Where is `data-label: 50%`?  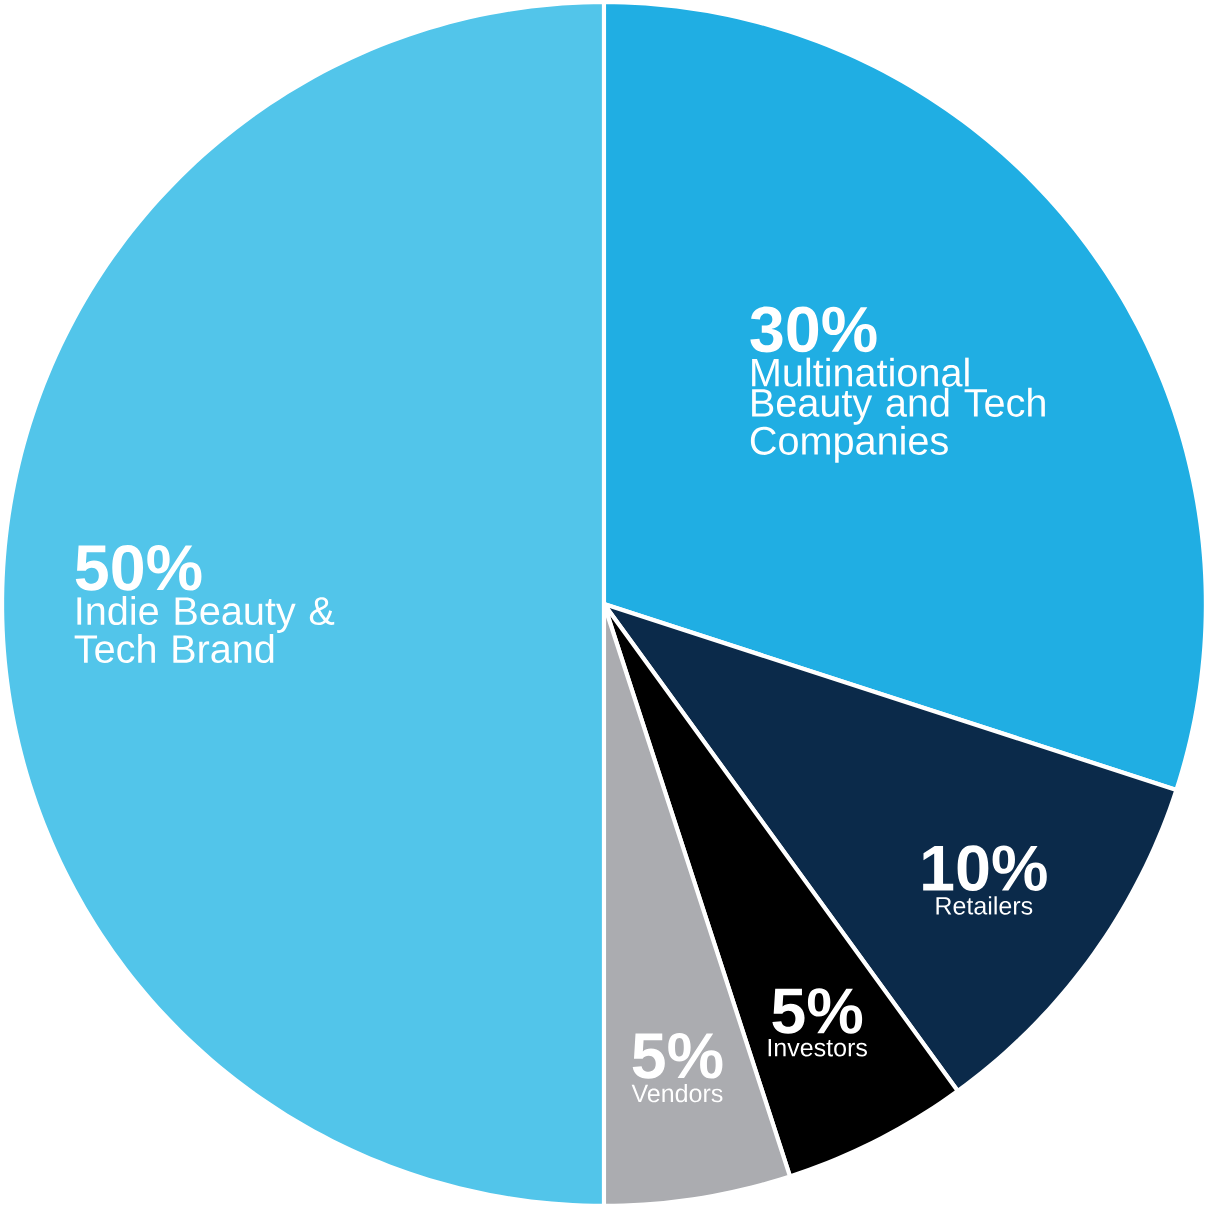
data-label: 50% is located at coordinates (138, 567).